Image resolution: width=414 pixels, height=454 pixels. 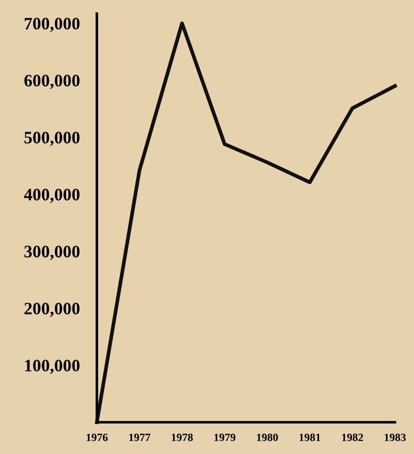 I want to click on x-tick-label: 1980, so click(x=267, y=438).